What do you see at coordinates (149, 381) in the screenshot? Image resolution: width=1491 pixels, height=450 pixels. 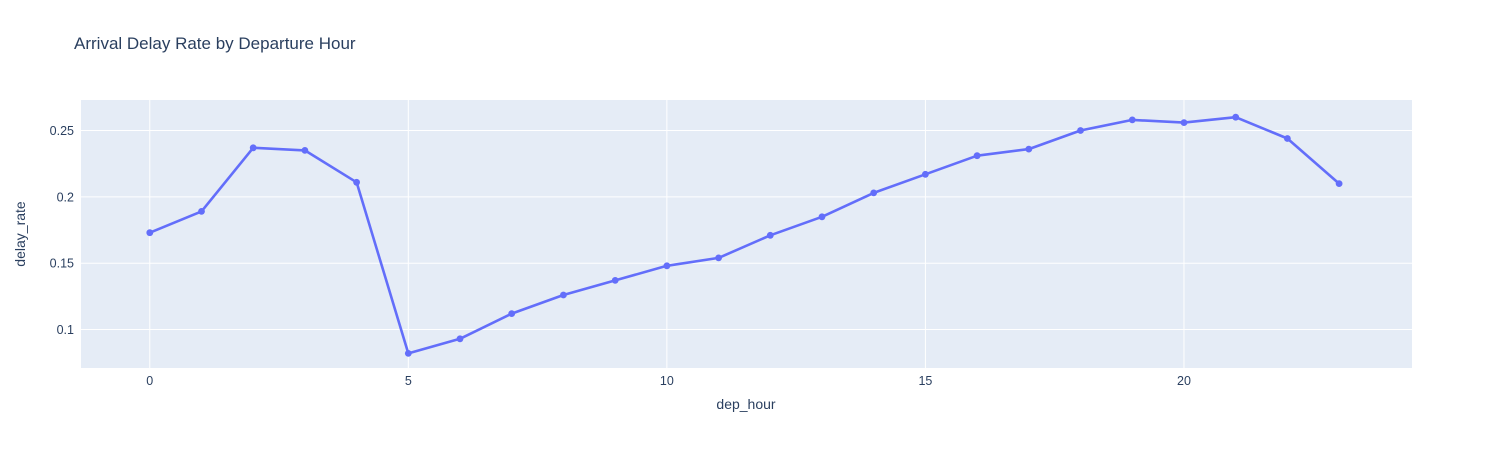 I see `x-tick-label: 0` at bounding box center [149, 381].